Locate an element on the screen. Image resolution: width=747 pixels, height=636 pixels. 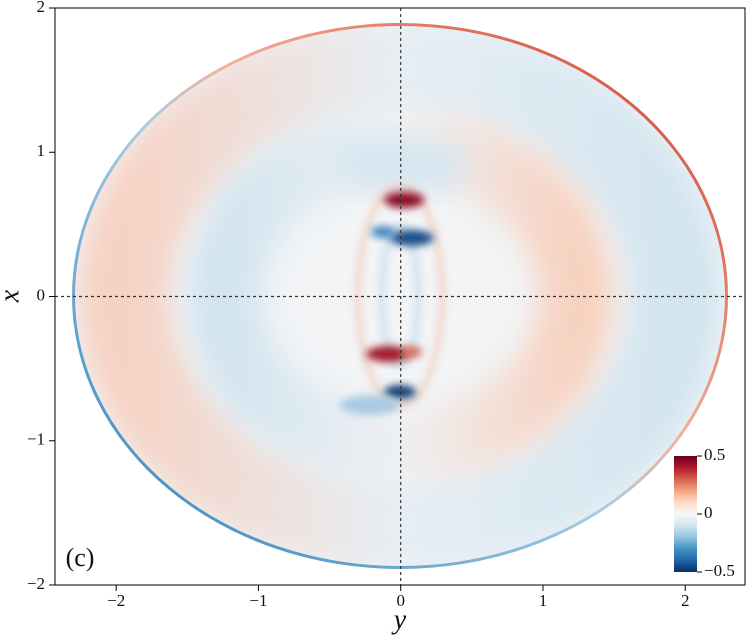
colorbar-tick-label: −0.5 is located at coordinates (719, 570).